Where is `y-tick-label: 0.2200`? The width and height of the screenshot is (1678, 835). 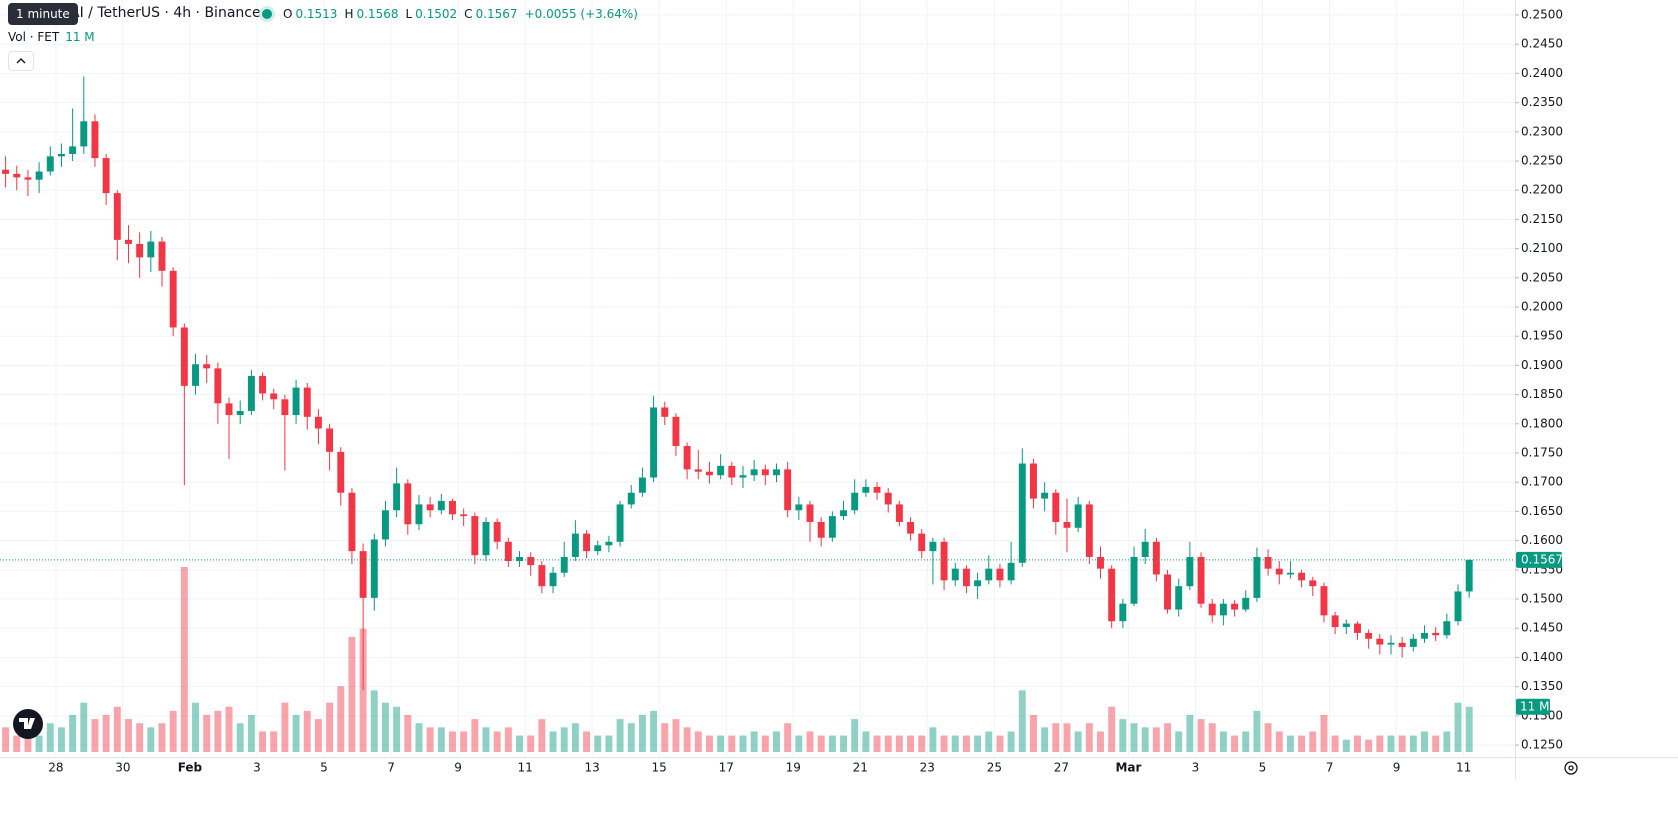 y-tick-label: 0.2200 is located at coordinates (1542, 190).